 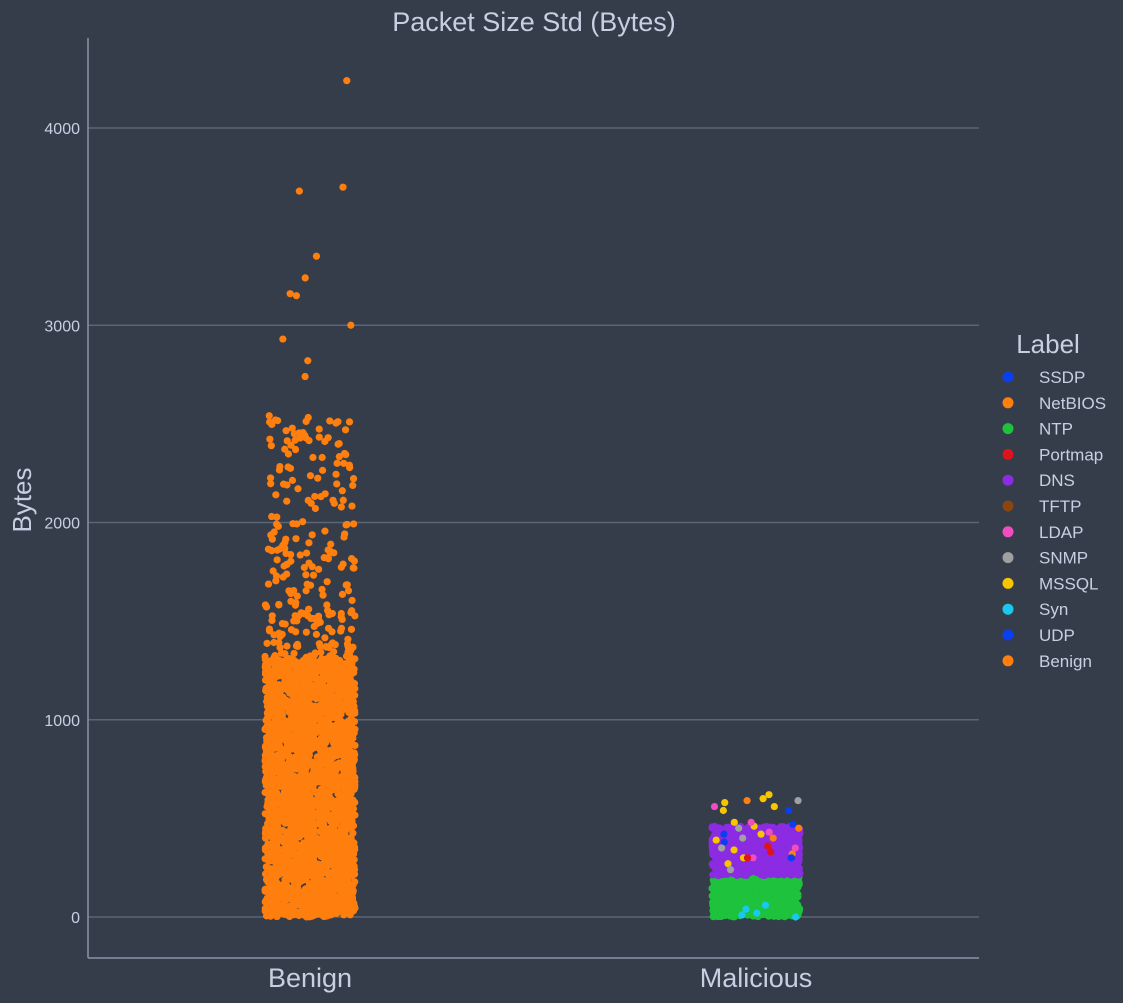 What do you see at coordinates (1047, 661) in the screenshot?
I see `legend-item: Benign` at bounding box center [1047, 661].